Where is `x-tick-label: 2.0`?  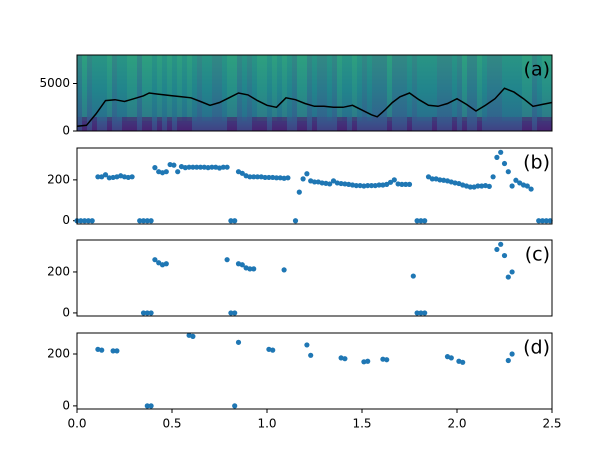
x-tick-label: 2.0 is located at coordinates (456, 424).